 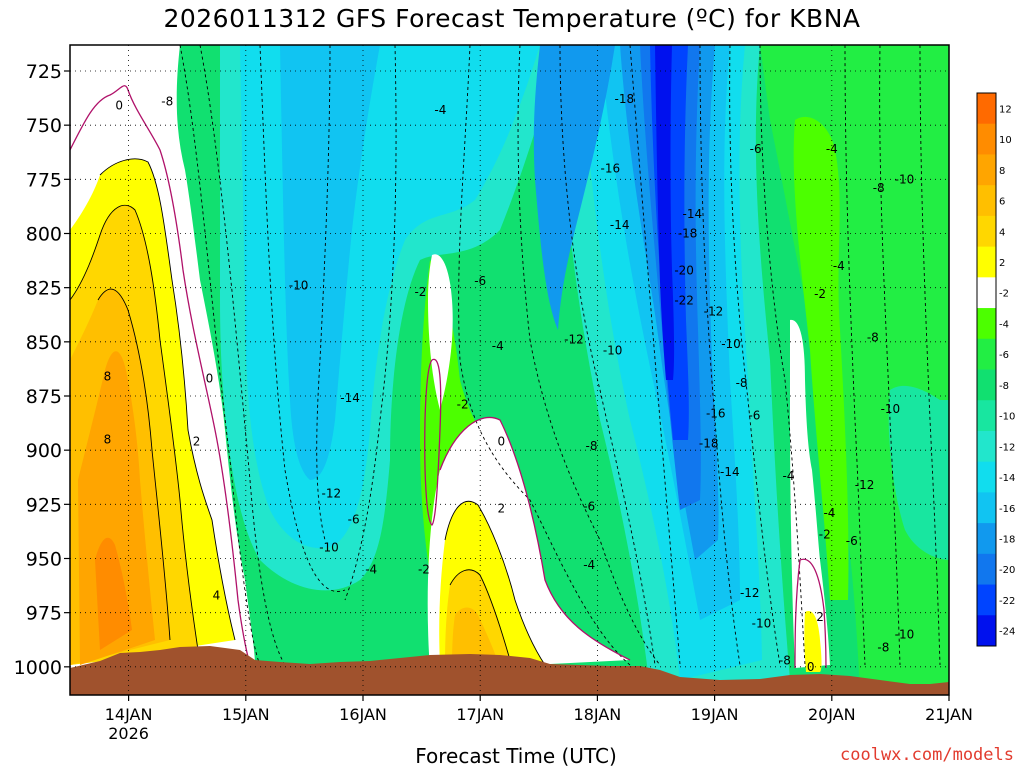 What do you see at coordinates (1002, 263) in the screenshot?
I see `colorbar-label: 2` at bounding box center [1002, 263].